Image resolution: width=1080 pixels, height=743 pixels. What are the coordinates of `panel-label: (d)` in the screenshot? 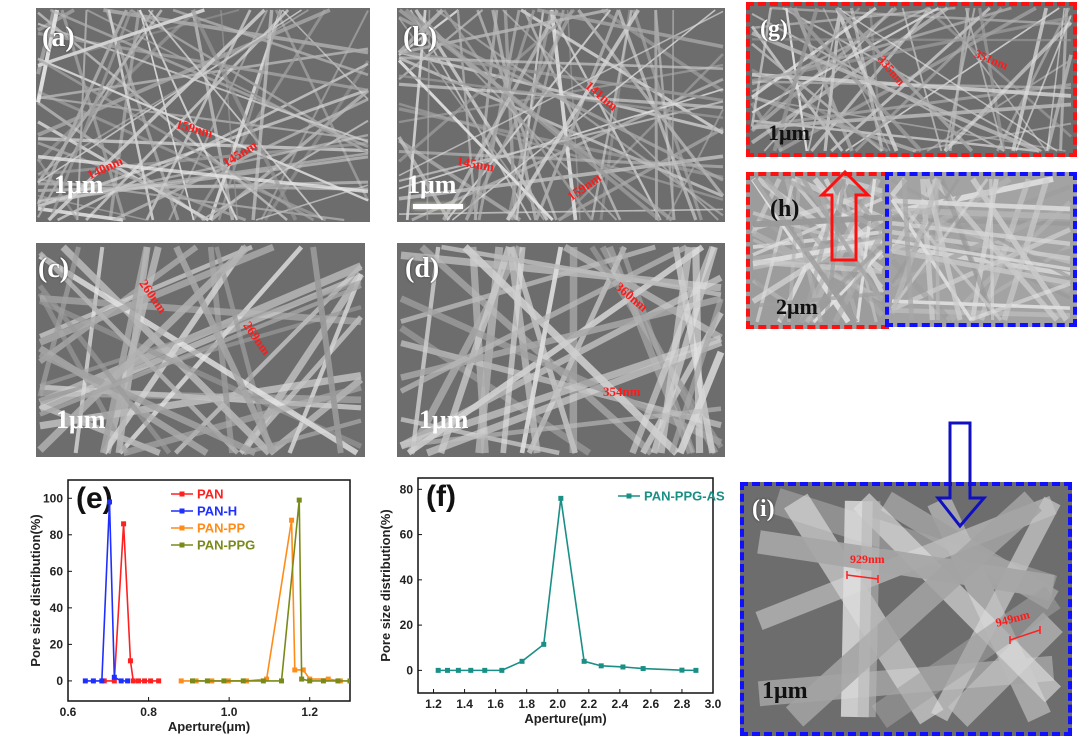 It's located at (422, 268).